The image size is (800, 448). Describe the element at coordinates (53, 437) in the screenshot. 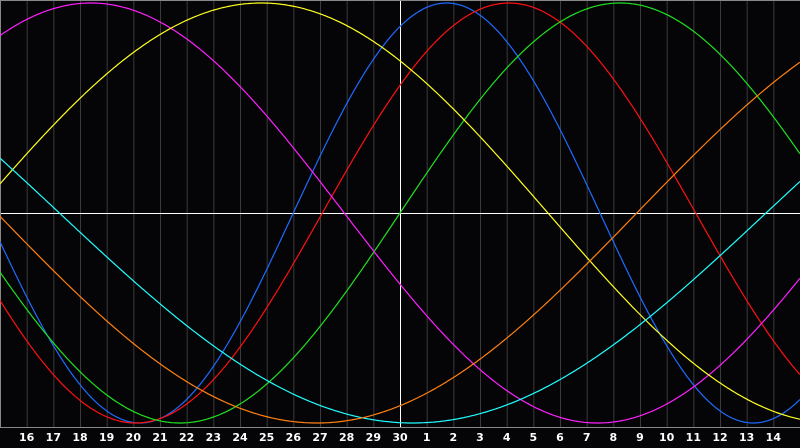

I see `x-tick-label: 17` at that location.